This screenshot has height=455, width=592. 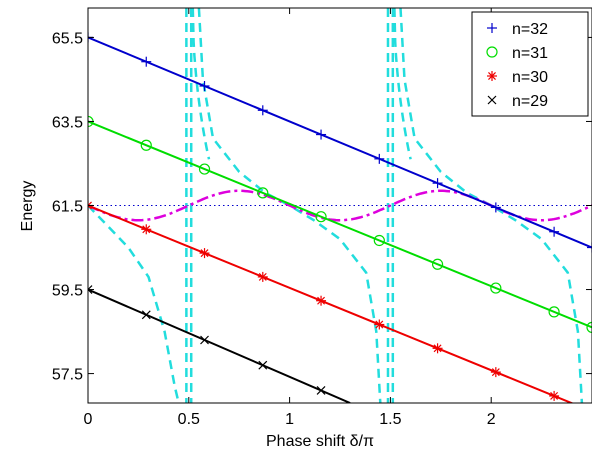 What do you see at coordinates (67, 122) in the screenshot?
I see `y-tick-label: 63.5` at bounding box center [67, 122].